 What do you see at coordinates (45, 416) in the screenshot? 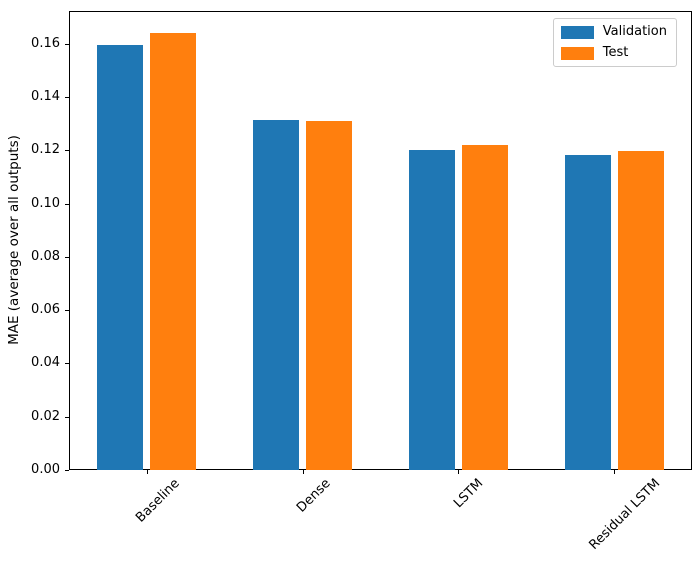
I see `y-tick-label: 0.02` at bounding box center [45, 416].